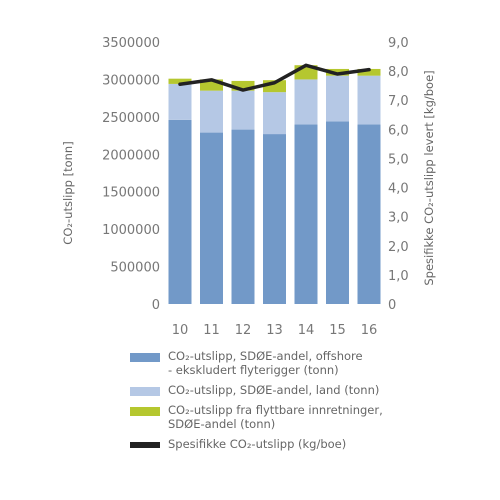 The width and height of the screenshot is (500, 500). Describe the element at coordinates (398, 247) in the screenshot. I see `right-tick-label: 2,0` at that location.